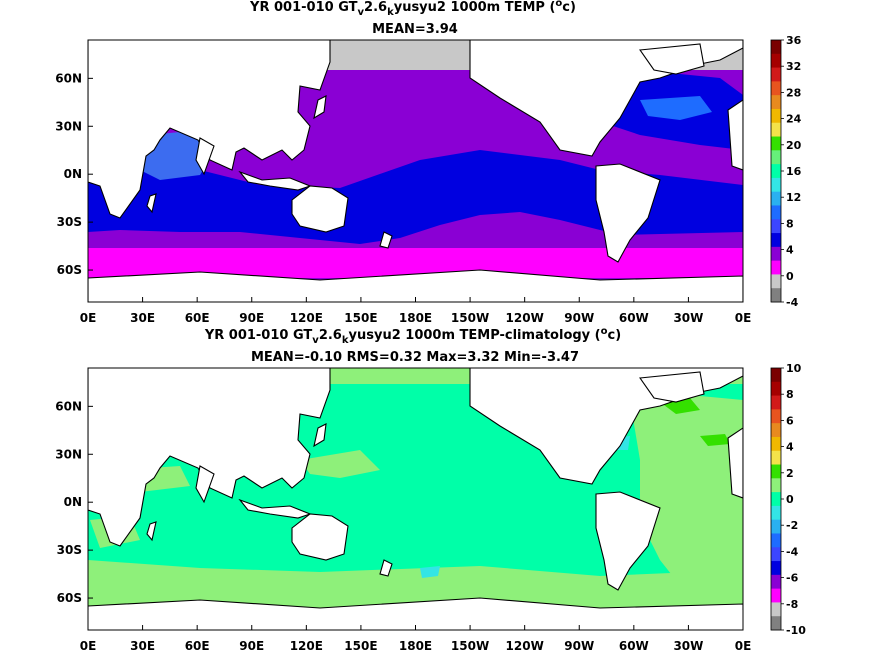  What do you see at coordinates (303, 7) in the screenshot?
I see `top-title-main: YR 001-010 GT` at bounding box center [303, 7].